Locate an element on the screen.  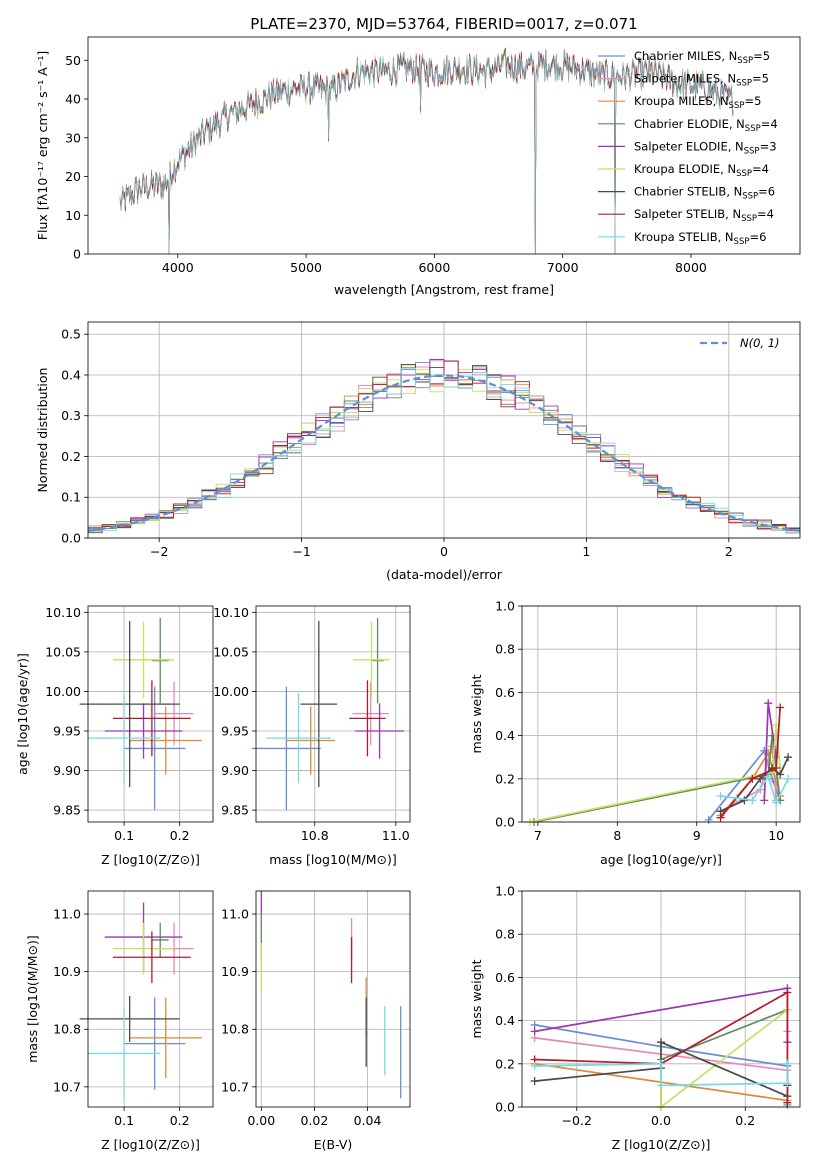
gaussian-curve is located at coordinates (444, 453).